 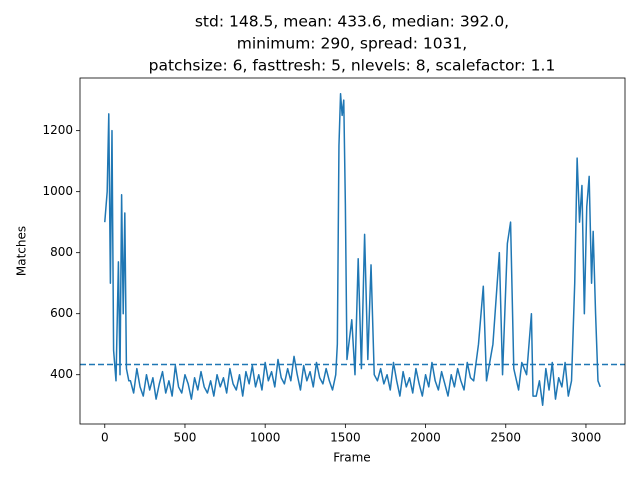 What do you see at coordinates (352, 44) in the screenshot?
I see `chart-title: minimum: 290, spread: 1031,` at bounding box center [352, 44].